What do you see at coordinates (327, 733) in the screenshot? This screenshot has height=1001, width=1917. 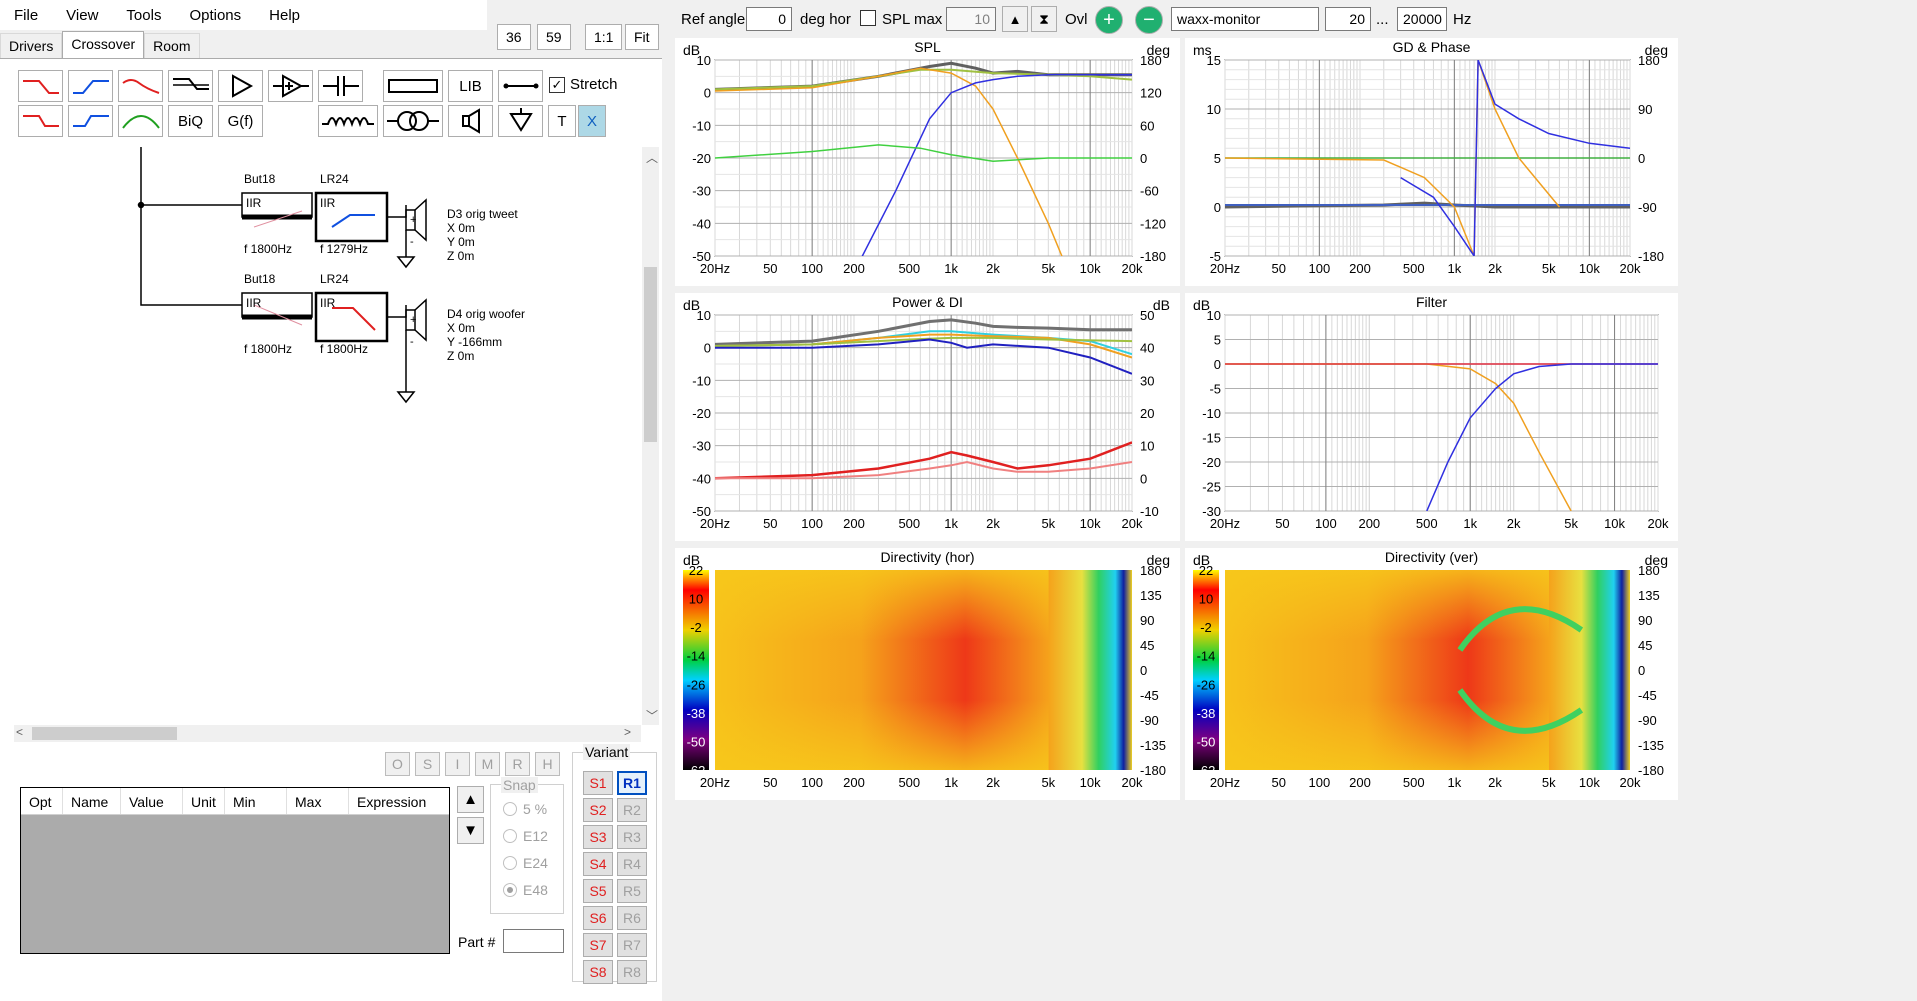 I see `schematic-hscroll: < >` at bounding box center [327, 733].